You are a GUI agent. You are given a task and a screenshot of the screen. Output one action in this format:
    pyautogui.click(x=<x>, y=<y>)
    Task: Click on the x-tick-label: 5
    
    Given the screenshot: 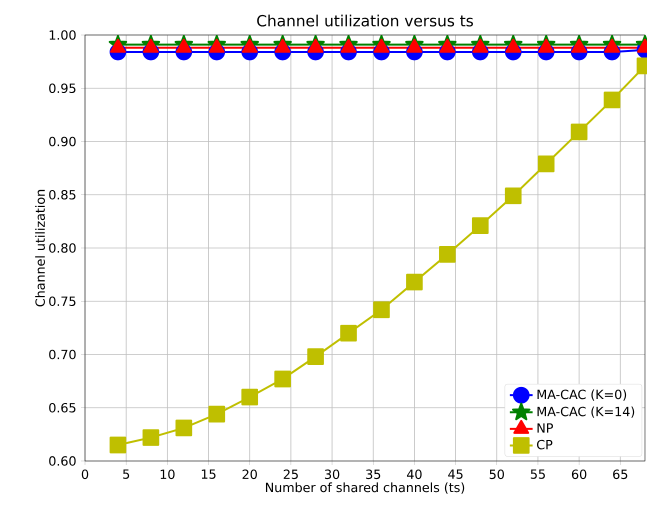 What is the action you would take?
    pyautogui.click(x=126, y=474)
    